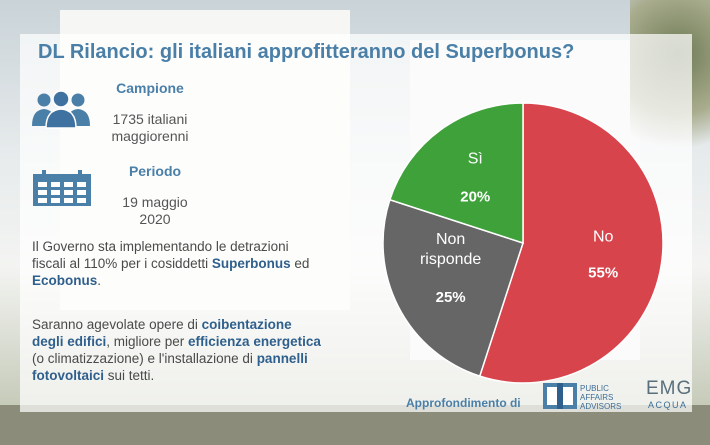  Describe the element at coordinates (603, 273) in the screenshot. I see `pie-value-label: 55%` at that location.